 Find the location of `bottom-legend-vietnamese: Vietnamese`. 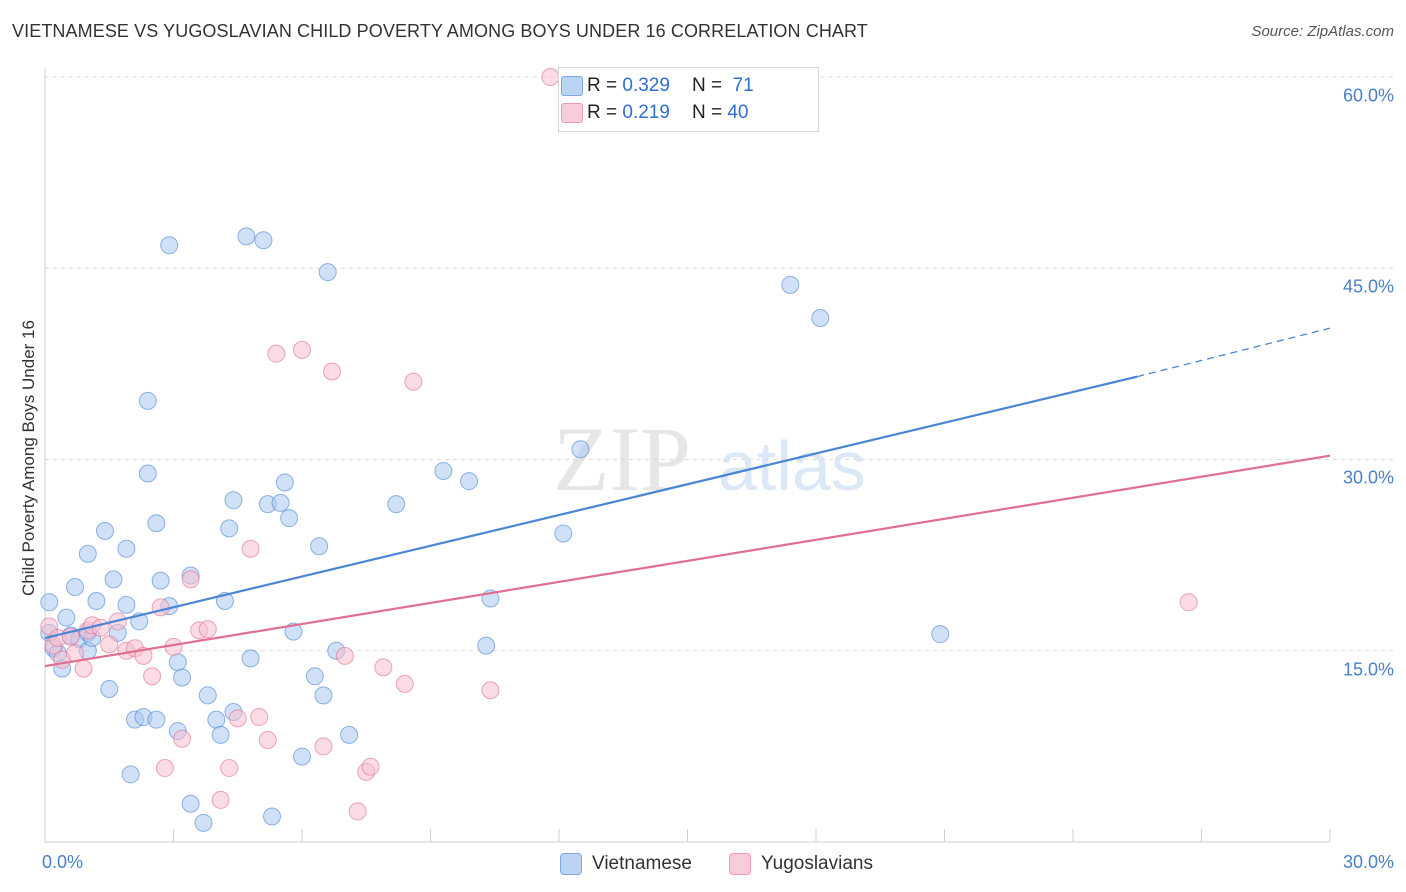

bottom-legend-vietnamese: Vietnamese is located at coordinates (626, 864).